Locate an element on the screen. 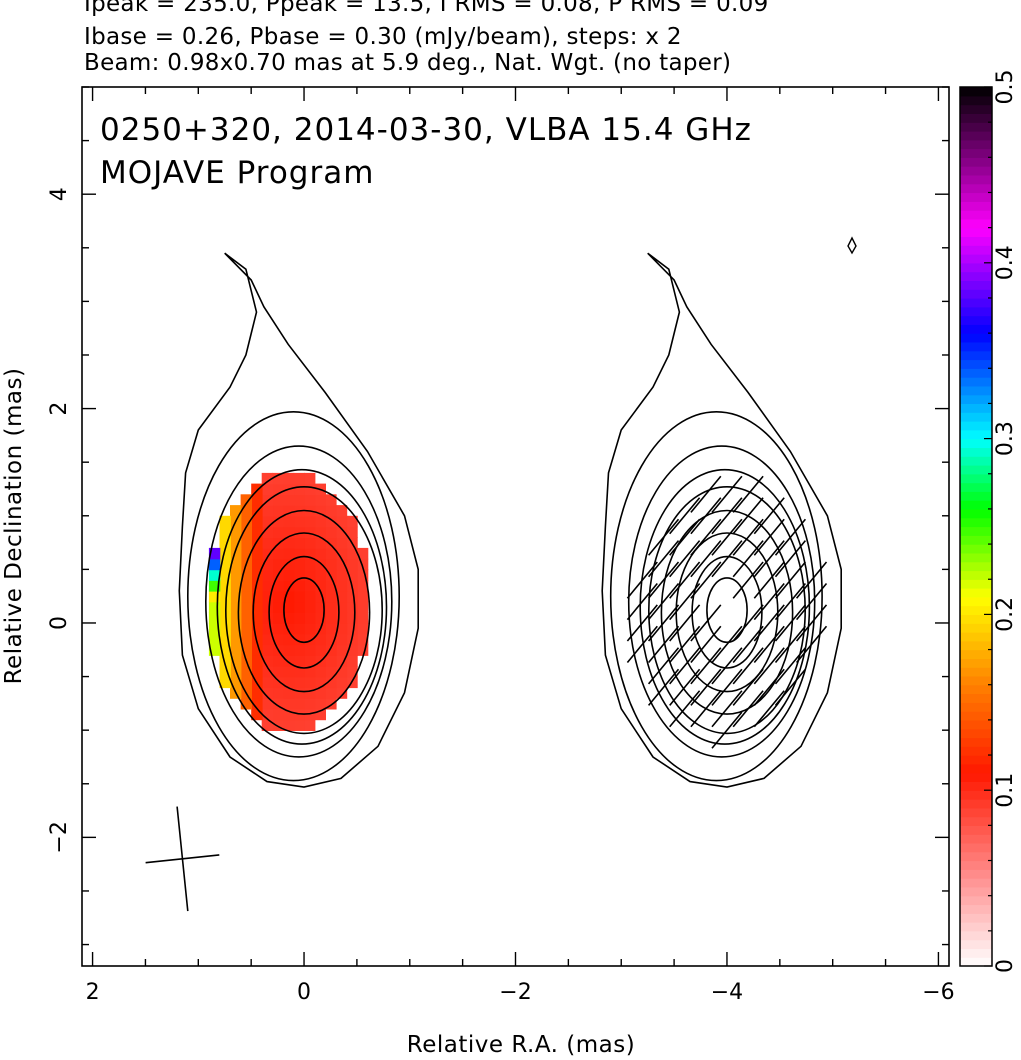 This screenshot has width=1021, height=1060. x-tick-label: −6 is located at coordinates (938, 992).